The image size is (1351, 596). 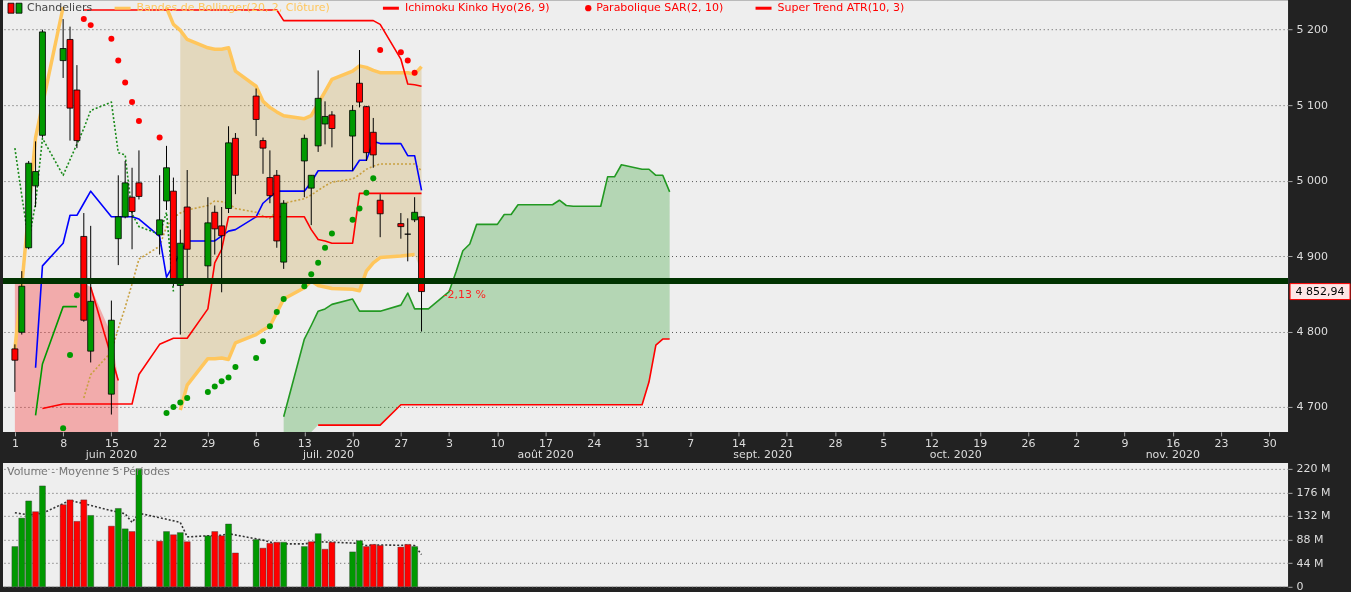 I want to click on y-tick-label: 5 200, so click(x=1312, y=30).